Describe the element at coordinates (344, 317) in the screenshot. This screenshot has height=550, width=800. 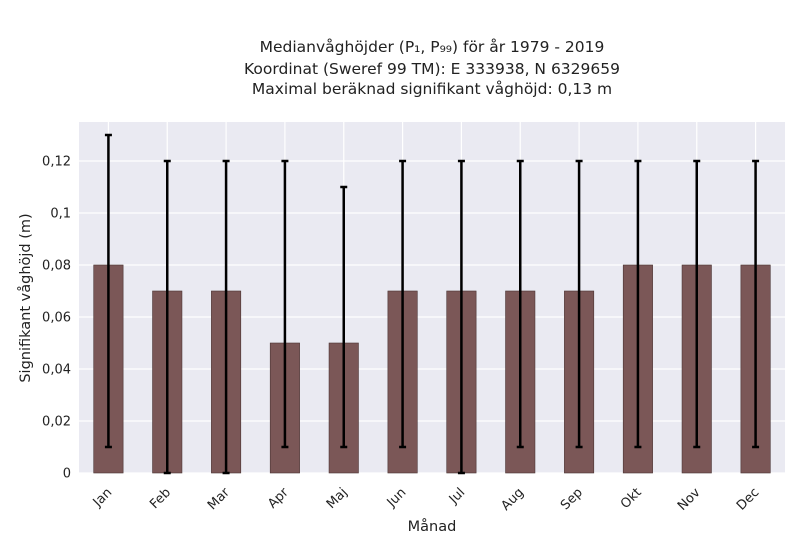
I see `error-bar-maj` at that location.